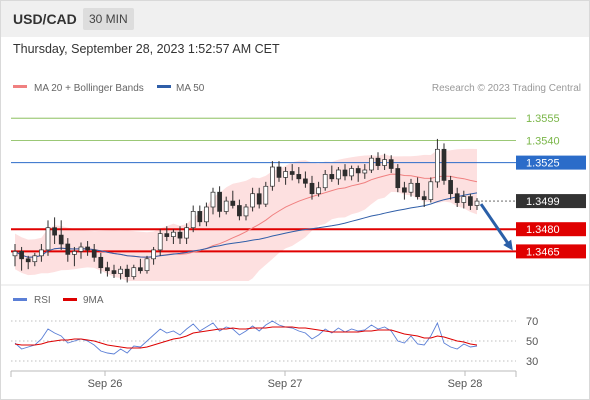  What do you see at coordinates (89, 88) in the screenshot?
I see `ma20-legend-label: MA 20 + Bollinger Bands` at bounding box center [89, 88].